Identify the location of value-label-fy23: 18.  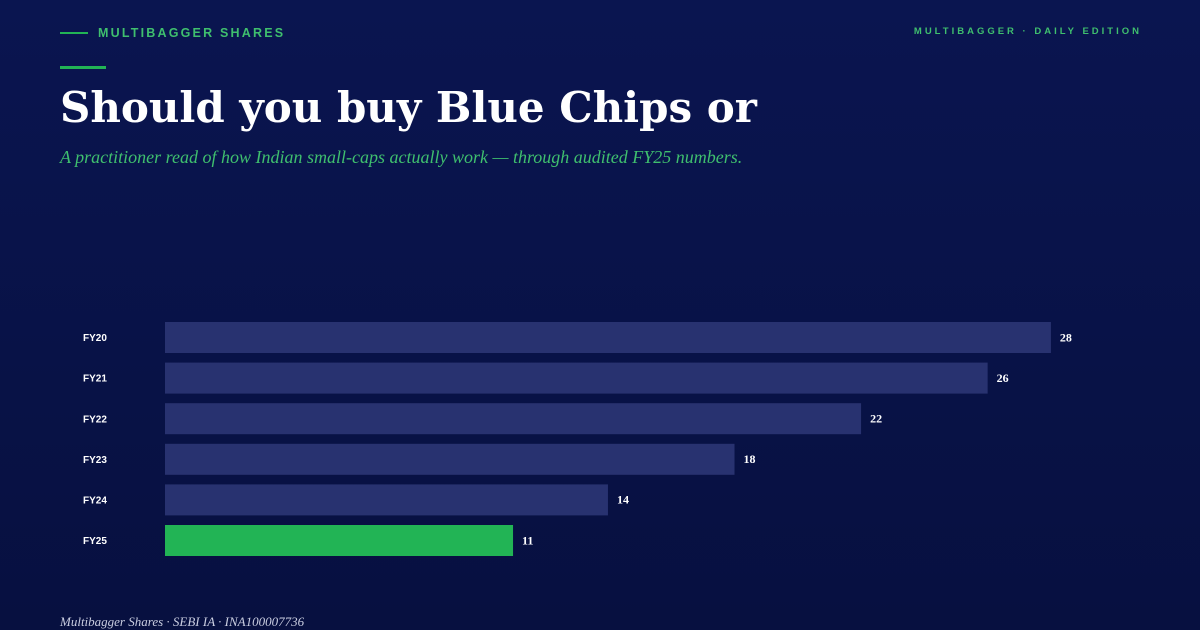
(750, 459).